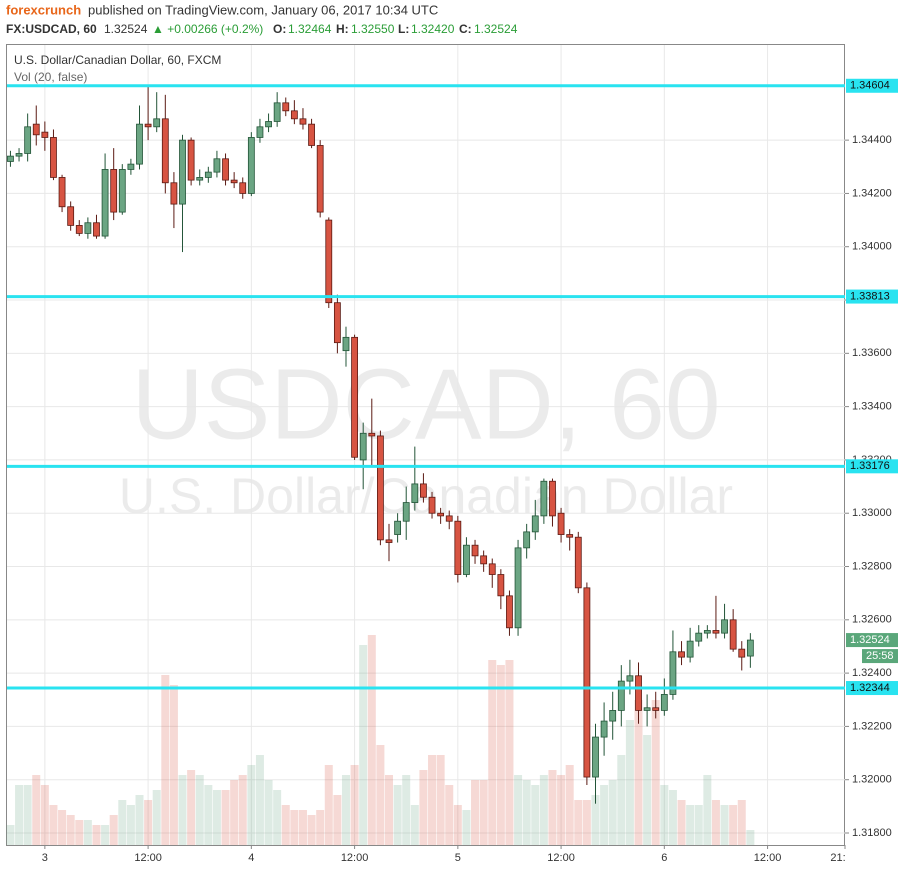 The width and height of the screenshot is (904, 871). Describe the element at coordinates (207, 29) in the screenshot. I see `change: ▲ +0.00266 (+0.2%)` at that location.